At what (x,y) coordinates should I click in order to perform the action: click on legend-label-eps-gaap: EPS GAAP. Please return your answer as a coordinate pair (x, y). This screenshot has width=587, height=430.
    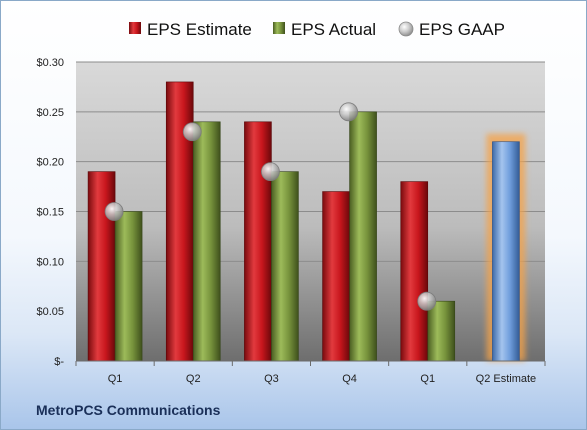
    Looking at the image, I should click on (462, 29).